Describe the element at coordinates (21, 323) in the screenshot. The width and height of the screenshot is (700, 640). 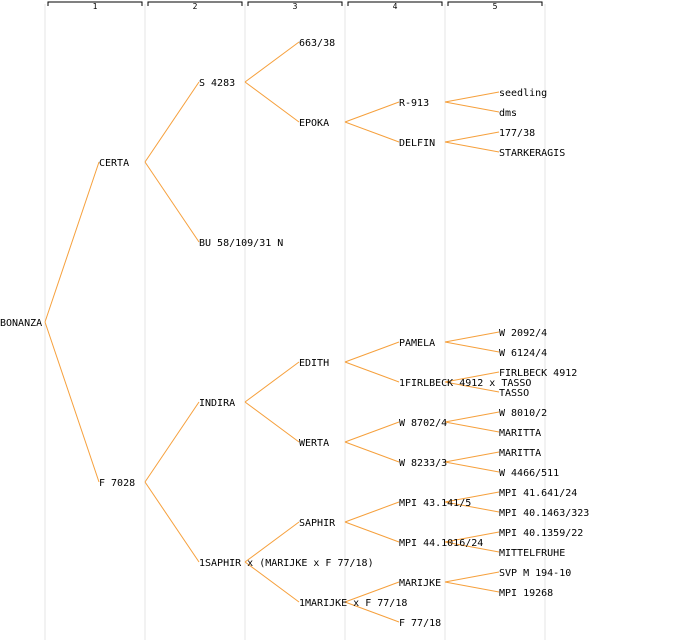
I see `root-cultivar-label: BONANZA` at that location.